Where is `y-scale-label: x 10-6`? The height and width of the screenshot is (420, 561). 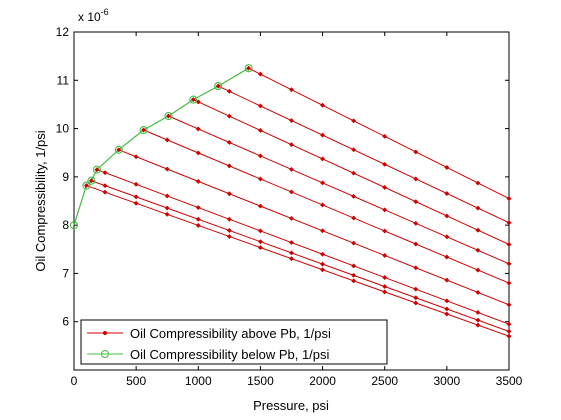
y-scale-label: x 10-6 is located at coordinates (93, 15).